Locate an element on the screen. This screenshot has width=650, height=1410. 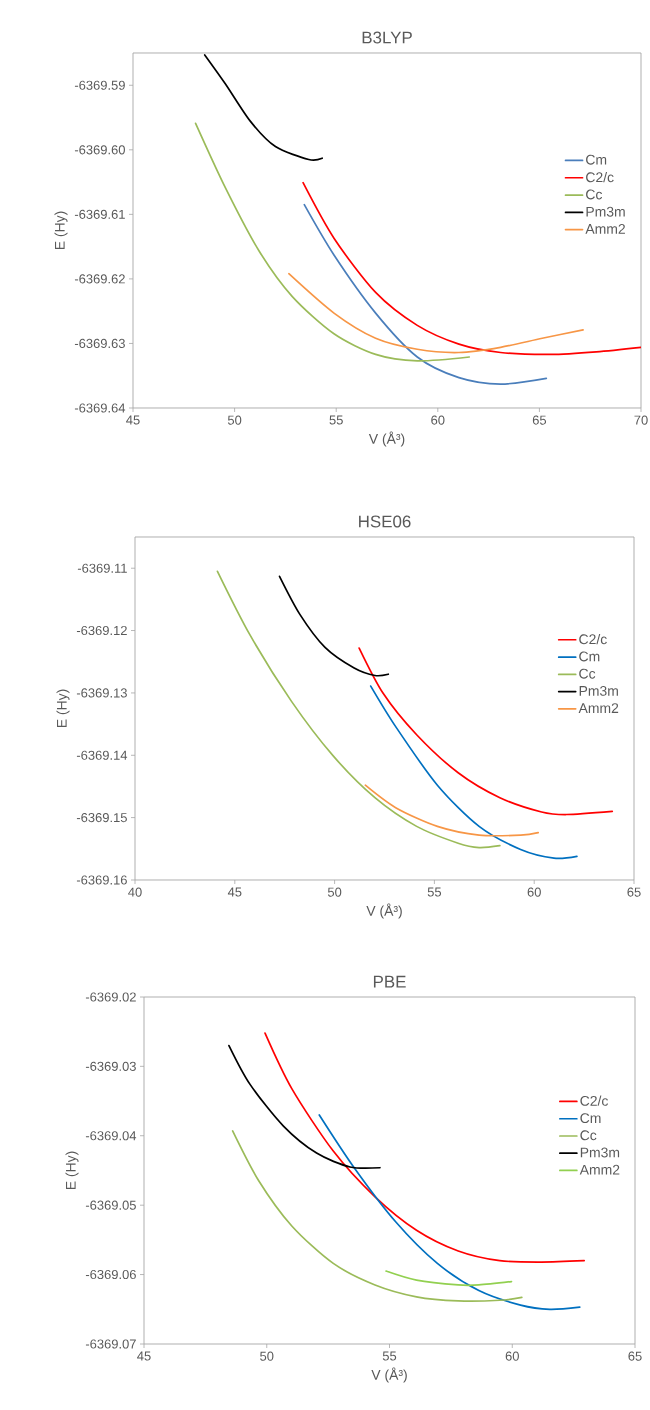
y-tick-label: -6369.59 is located at coordinates (99, 85).